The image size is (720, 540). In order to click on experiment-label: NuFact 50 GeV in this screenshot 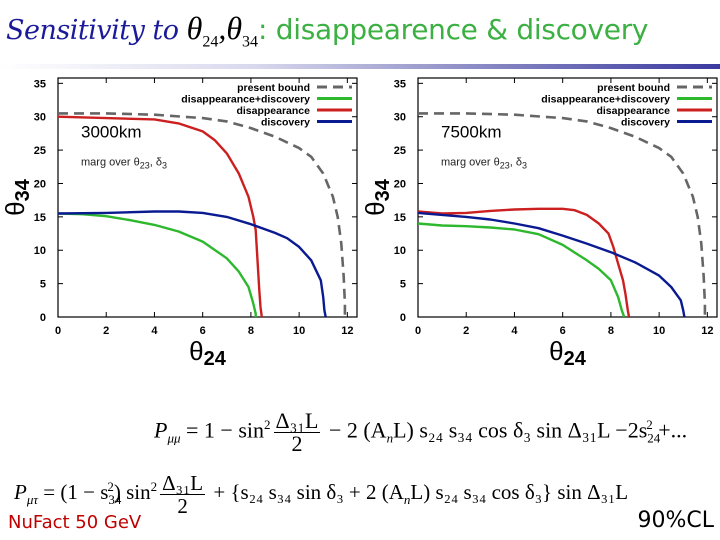, I will do `click(75, 522)`.